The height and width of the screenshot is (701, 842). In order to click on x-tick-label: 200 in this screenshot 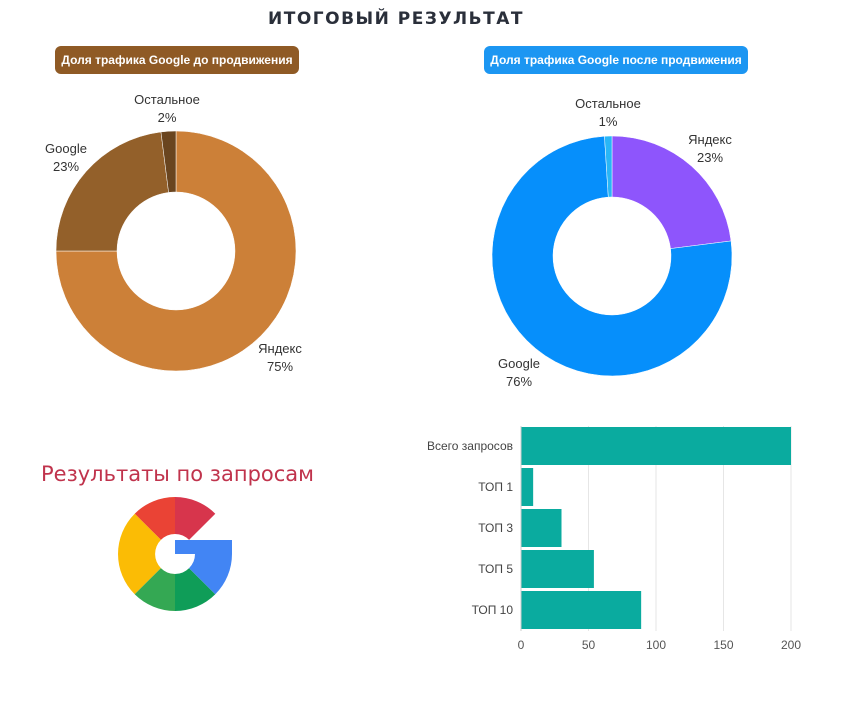, I will do `click(791, 645)`.